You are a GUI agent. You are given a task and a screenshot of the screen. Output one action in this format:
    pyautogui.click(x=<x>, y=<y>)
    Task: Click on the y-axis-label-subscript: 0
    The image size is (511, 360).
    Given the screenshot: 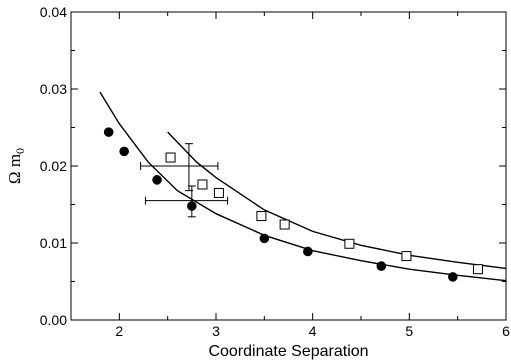 What is the action you would take?
    pyautogui.click(x=20, y=151)
    